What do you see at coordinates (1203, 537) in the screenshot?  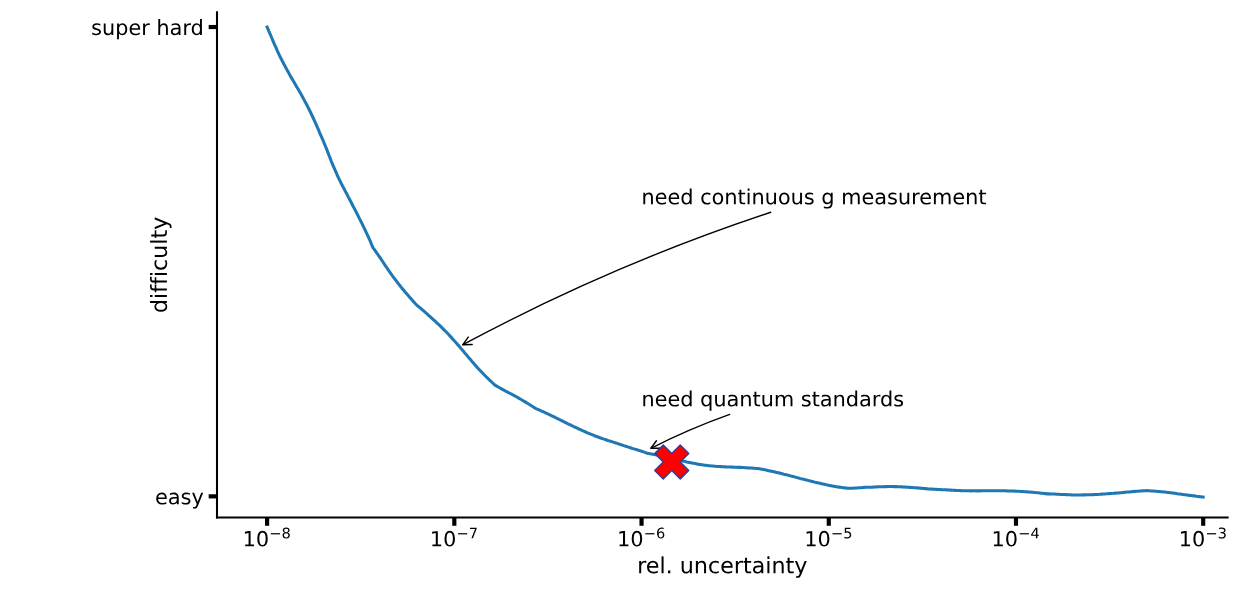 I see `x-tick-label: 10$^{−3}$` at bounding box center [1203, 537].